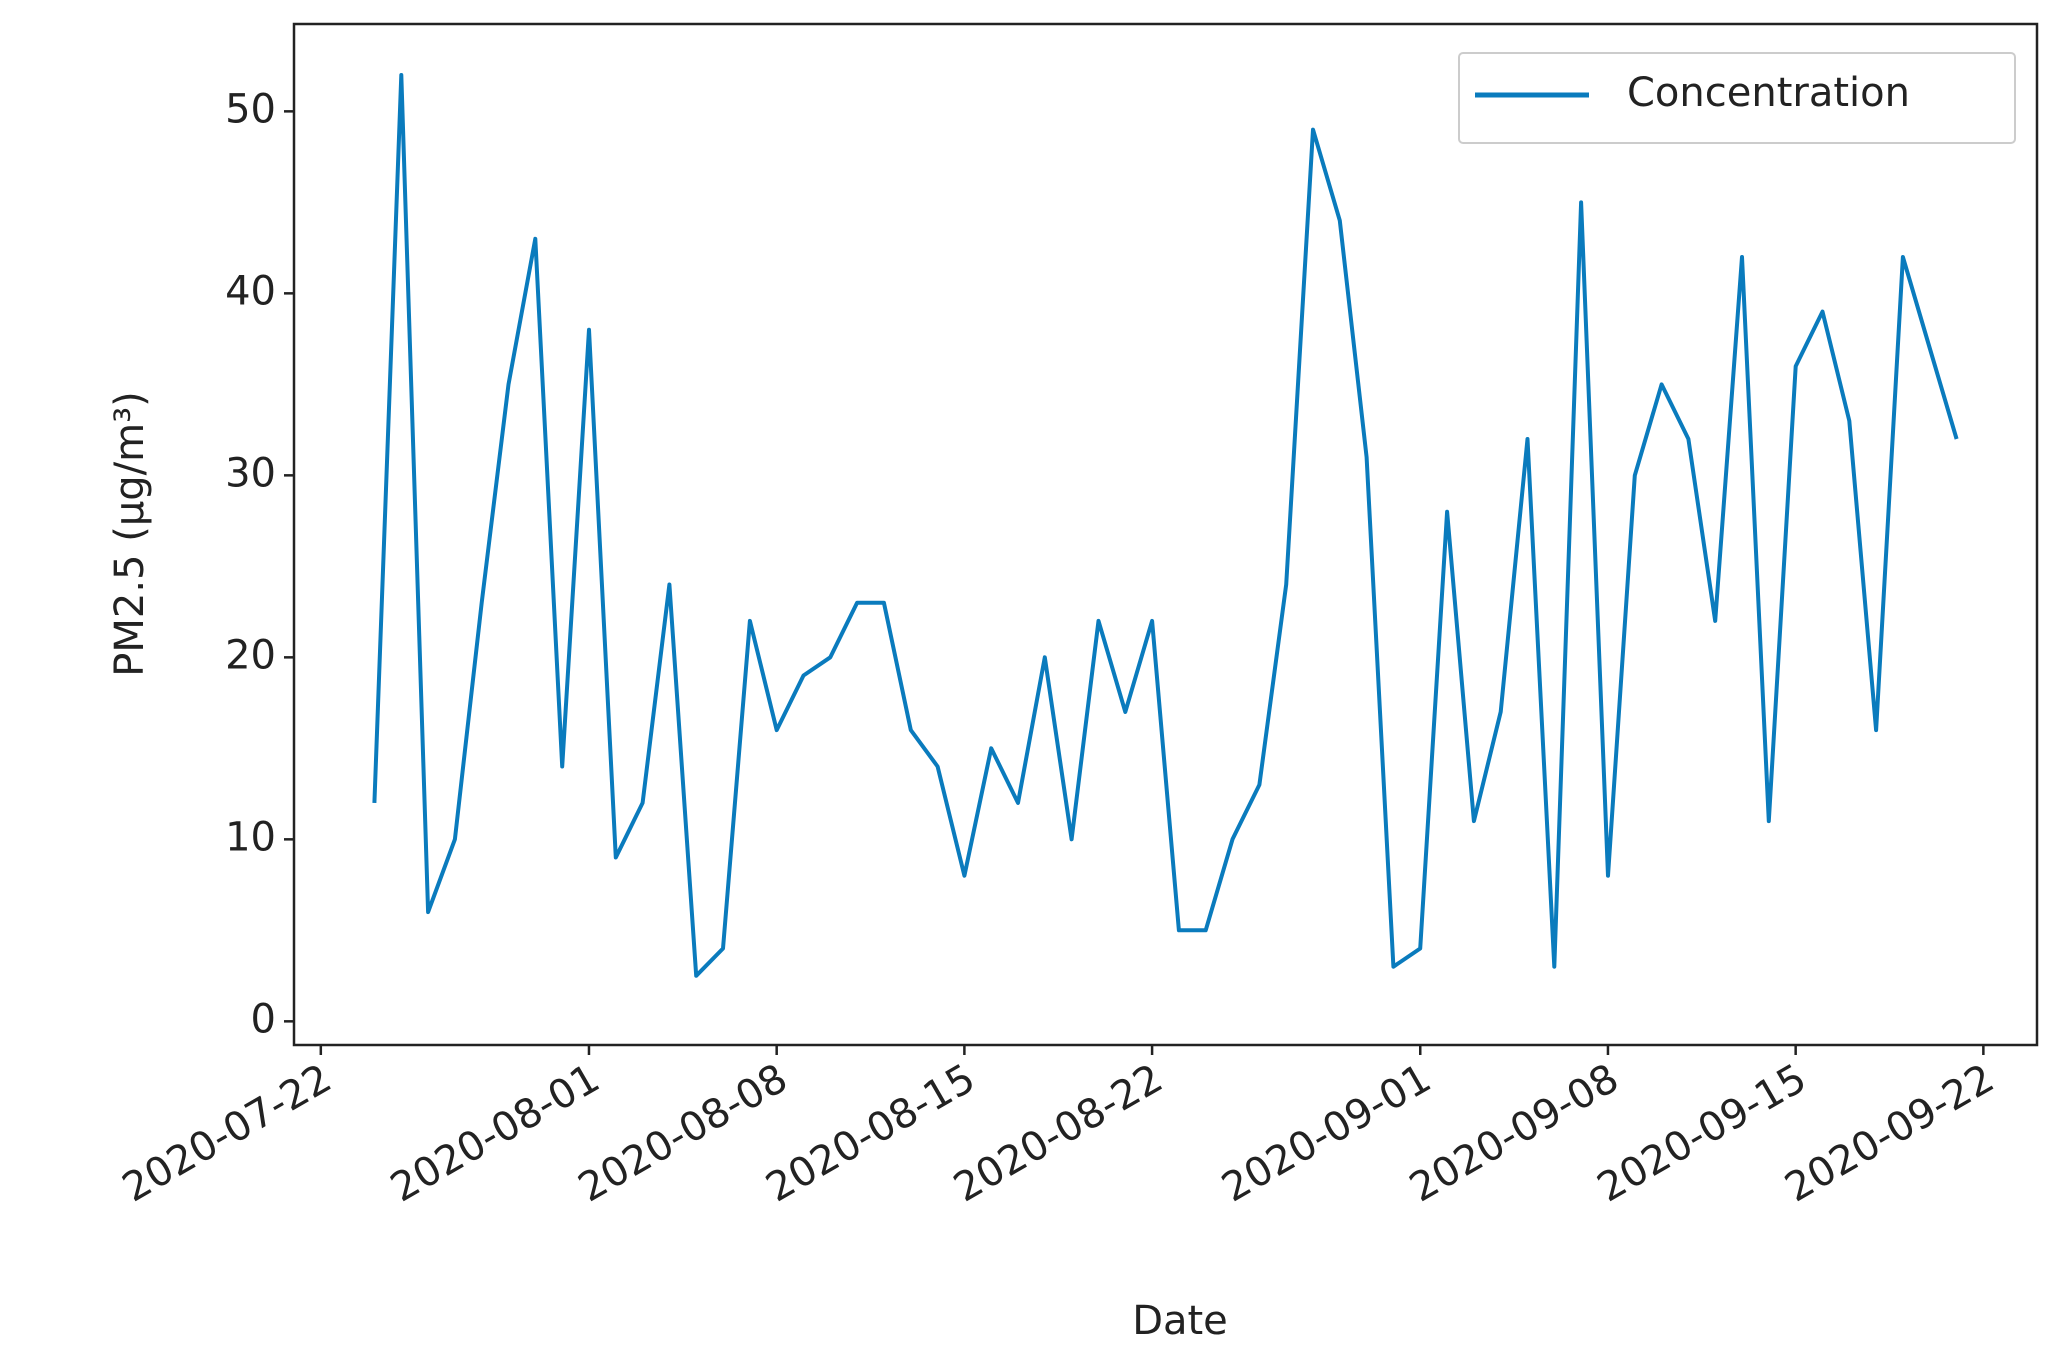 This screenshot has height=1357, width=2064. What do you see at coordinates (1702, 1133) in the screenshot?
I see `x-tick-label: 2020-09-15` at bounding box center [1702, 1133].